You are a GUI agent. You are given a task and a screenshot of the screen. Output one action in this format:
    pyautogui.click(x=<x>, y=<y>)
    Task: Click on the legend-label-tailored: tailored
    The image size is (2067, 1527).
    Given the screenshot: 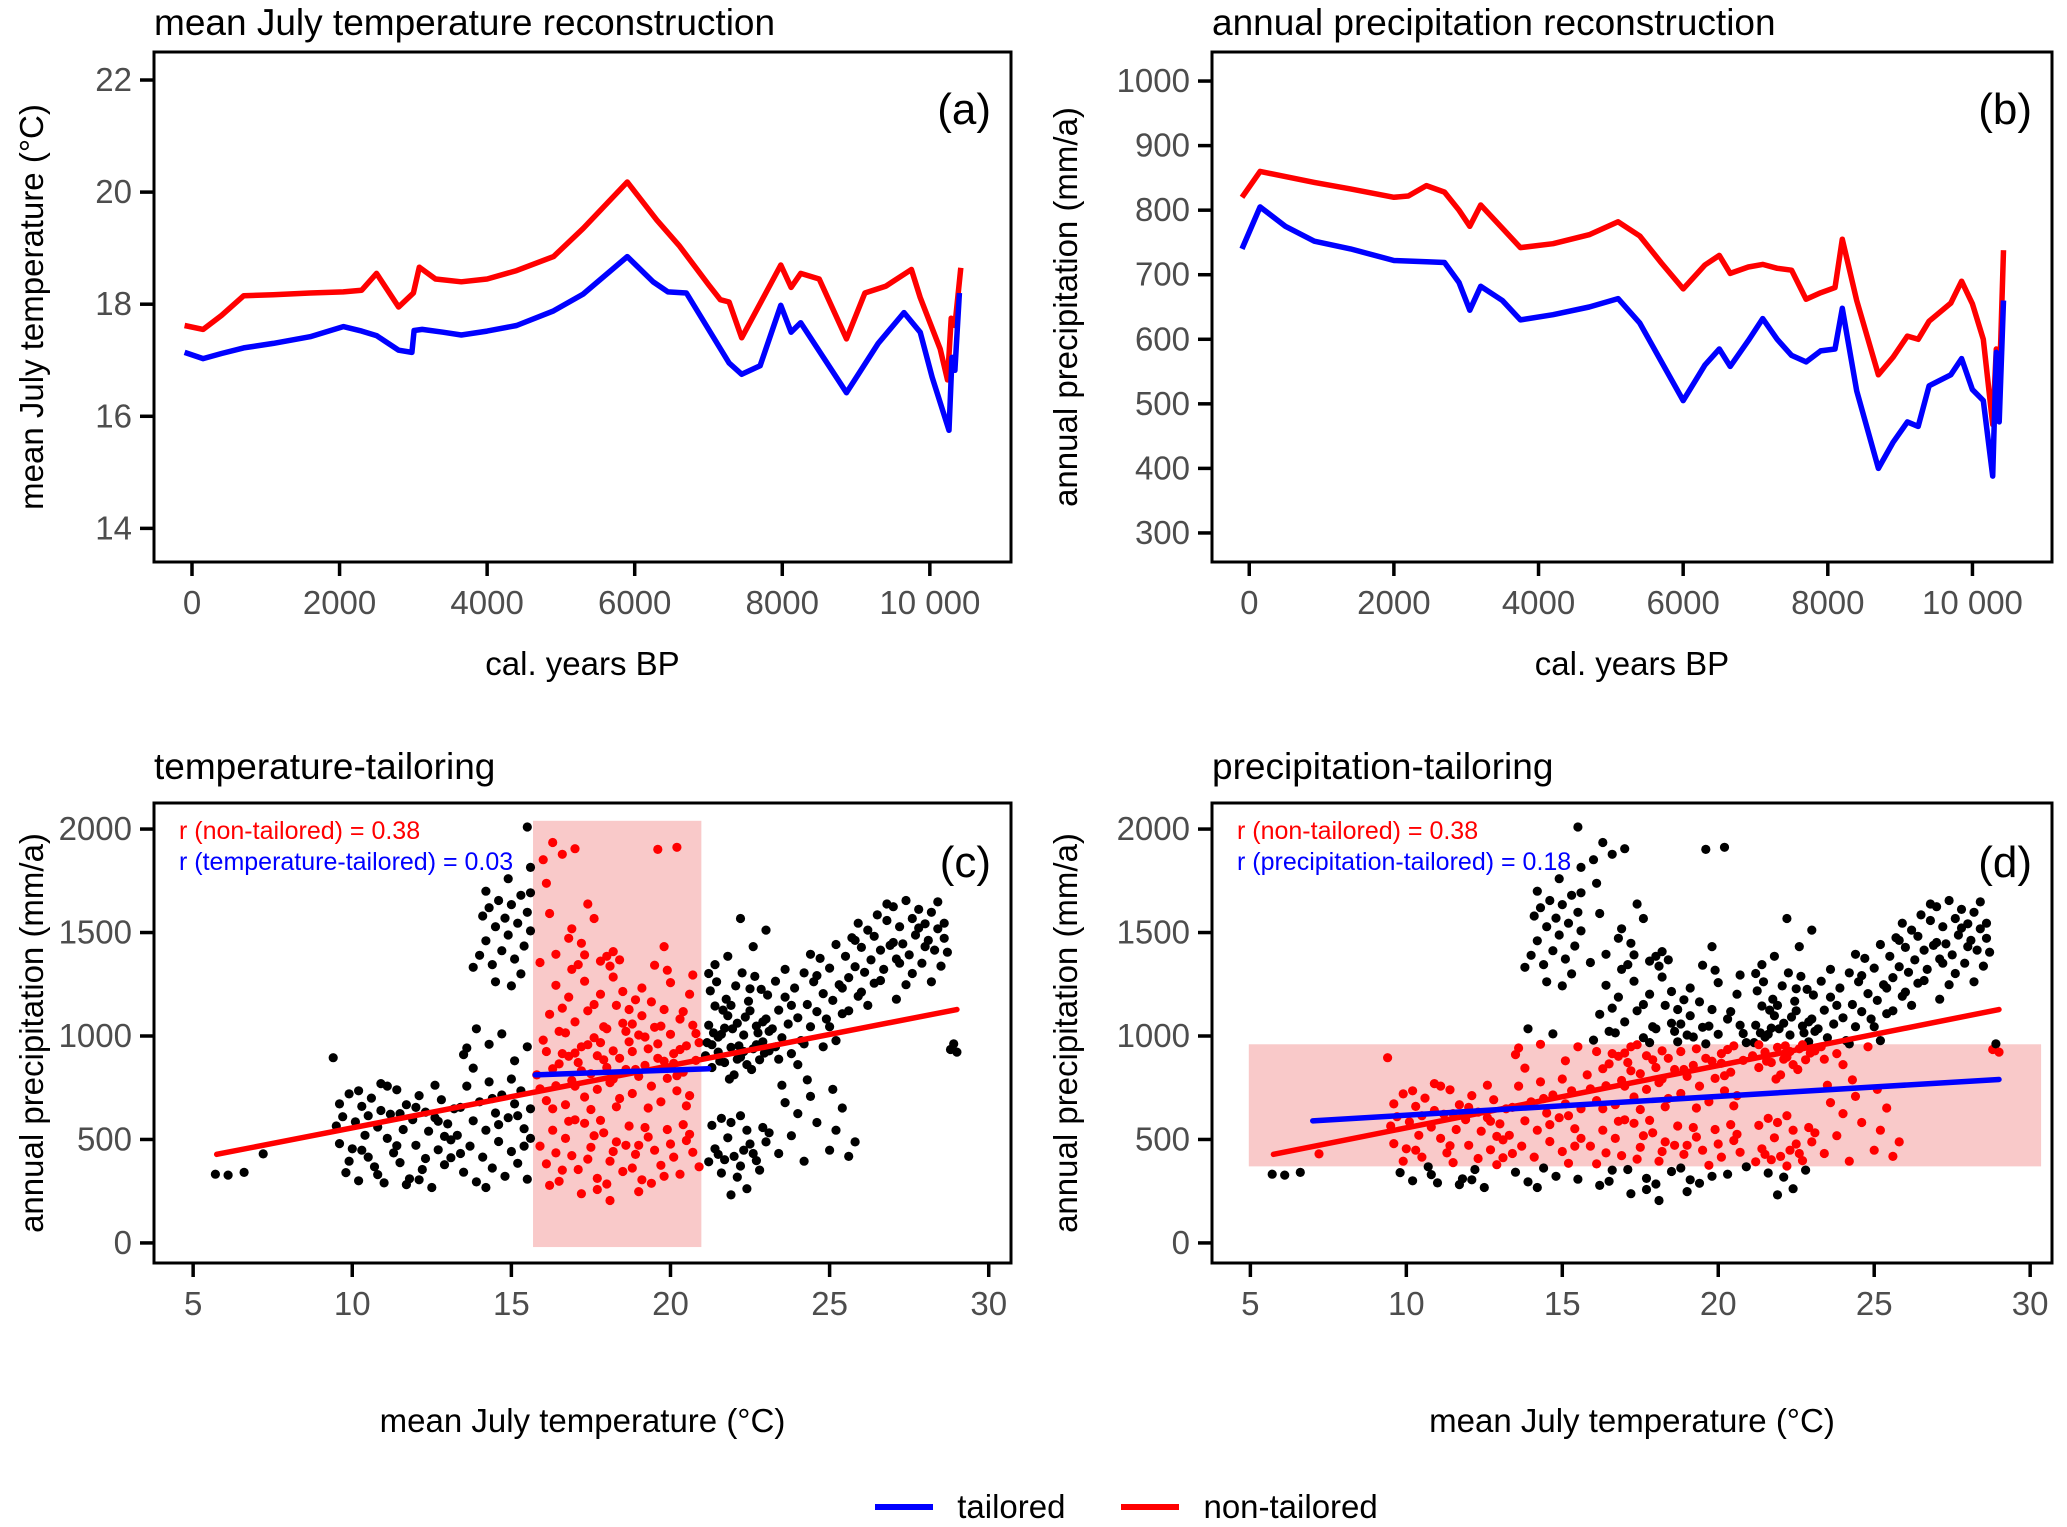 What is the action you would take?
    pyautogui.click(x=1011, y=1506)
    